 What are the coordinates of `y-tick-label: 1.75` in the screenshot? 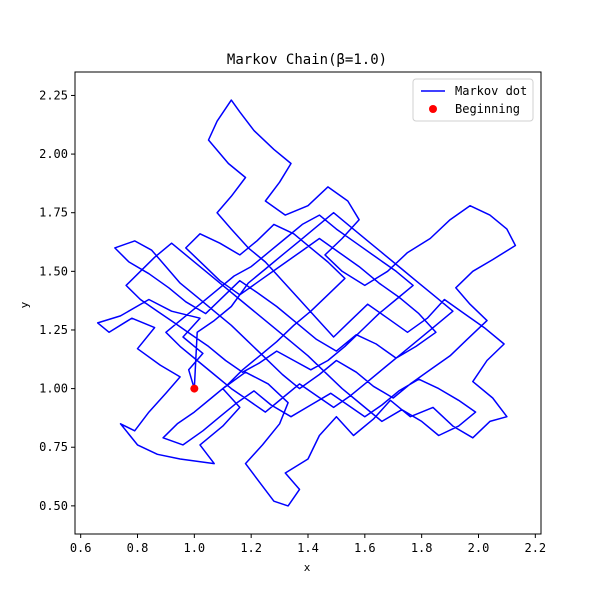 It's located at (53, 213).